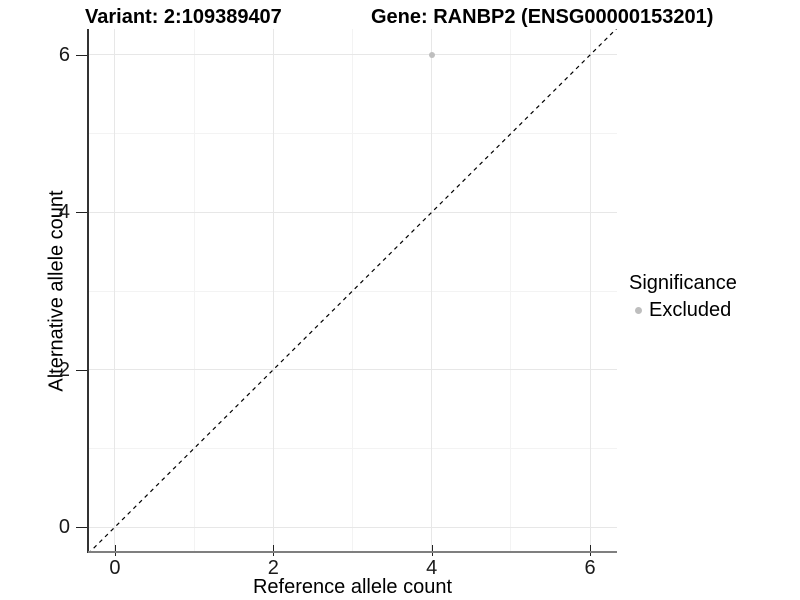 This screenshot has width=800, height=600. What do you see at coordinates (690, 310) in the screenshot?
I see `legend-entry-label: Excluded` at bounding box center [690, 310].